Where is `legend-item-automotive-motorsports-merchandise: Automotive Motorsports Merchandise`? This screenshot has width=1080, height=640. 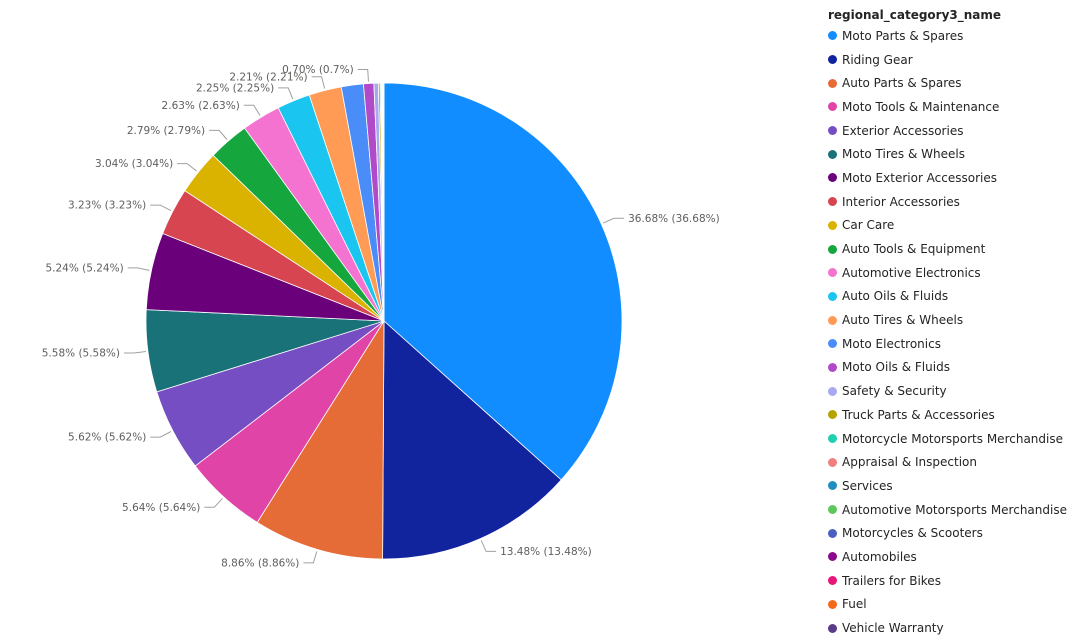 legend-item-automotive-motorsports-merchandise: Automotive Motorsports Merchandise is located at coordinates (954, 510).